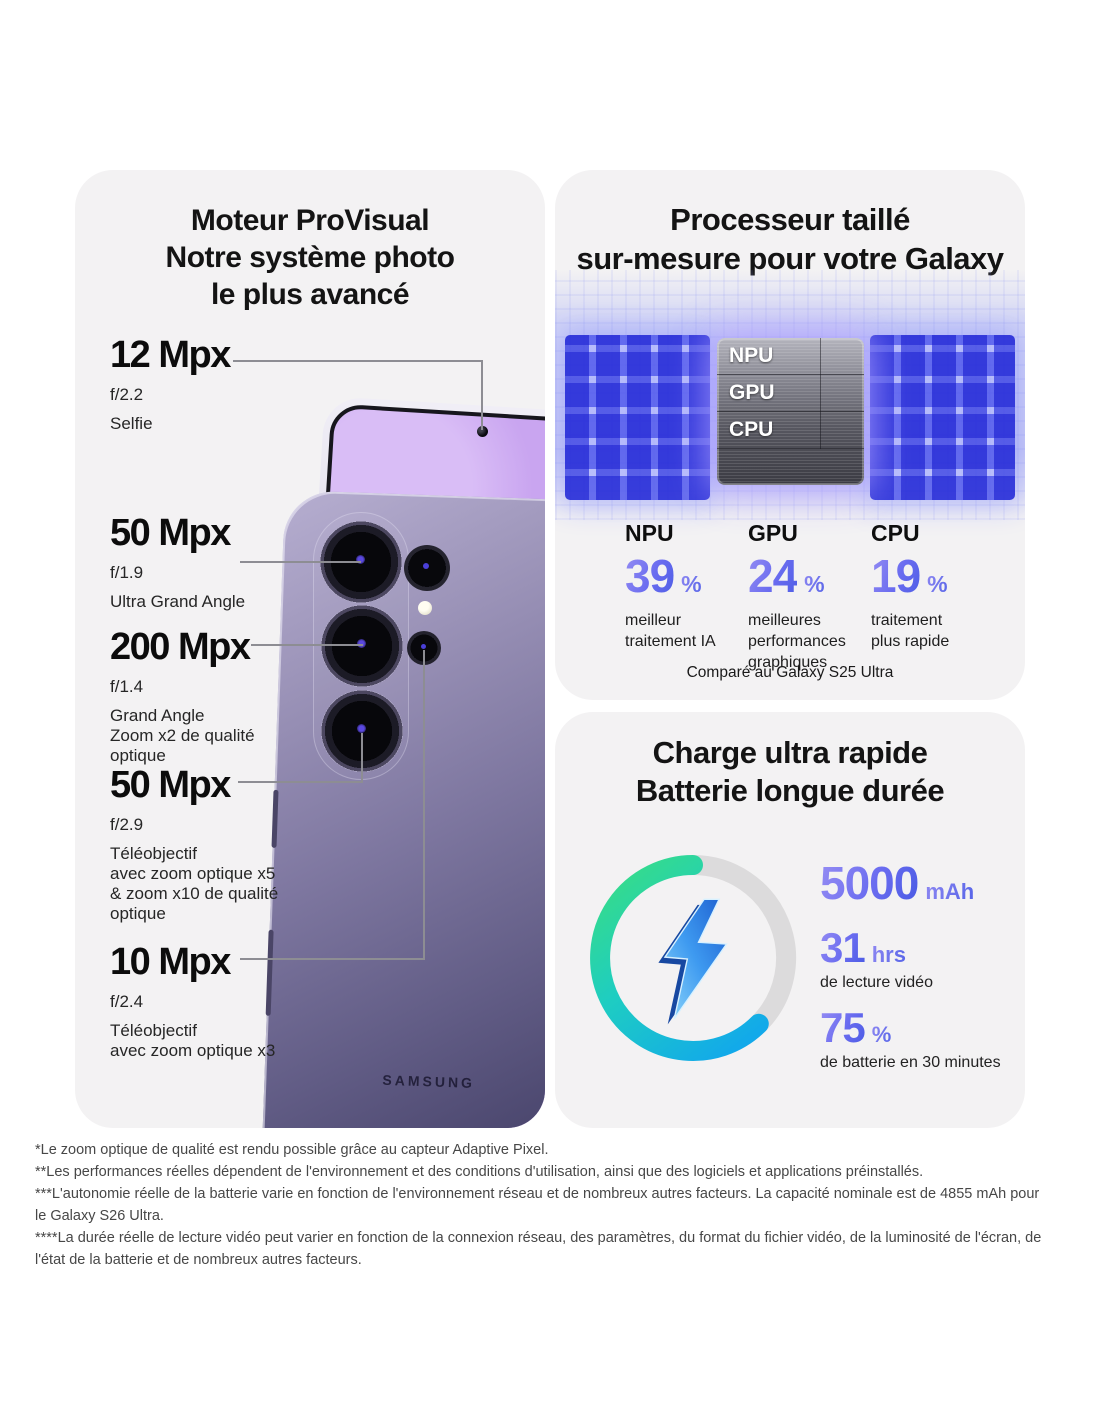 The height and width of the screenshot is (1422, 1100). Describe the element at coordinates (170, 384) in the screenshot. I see `camera-spec-selfie: 12 Mpx f/2.2 Selfie` at that location.